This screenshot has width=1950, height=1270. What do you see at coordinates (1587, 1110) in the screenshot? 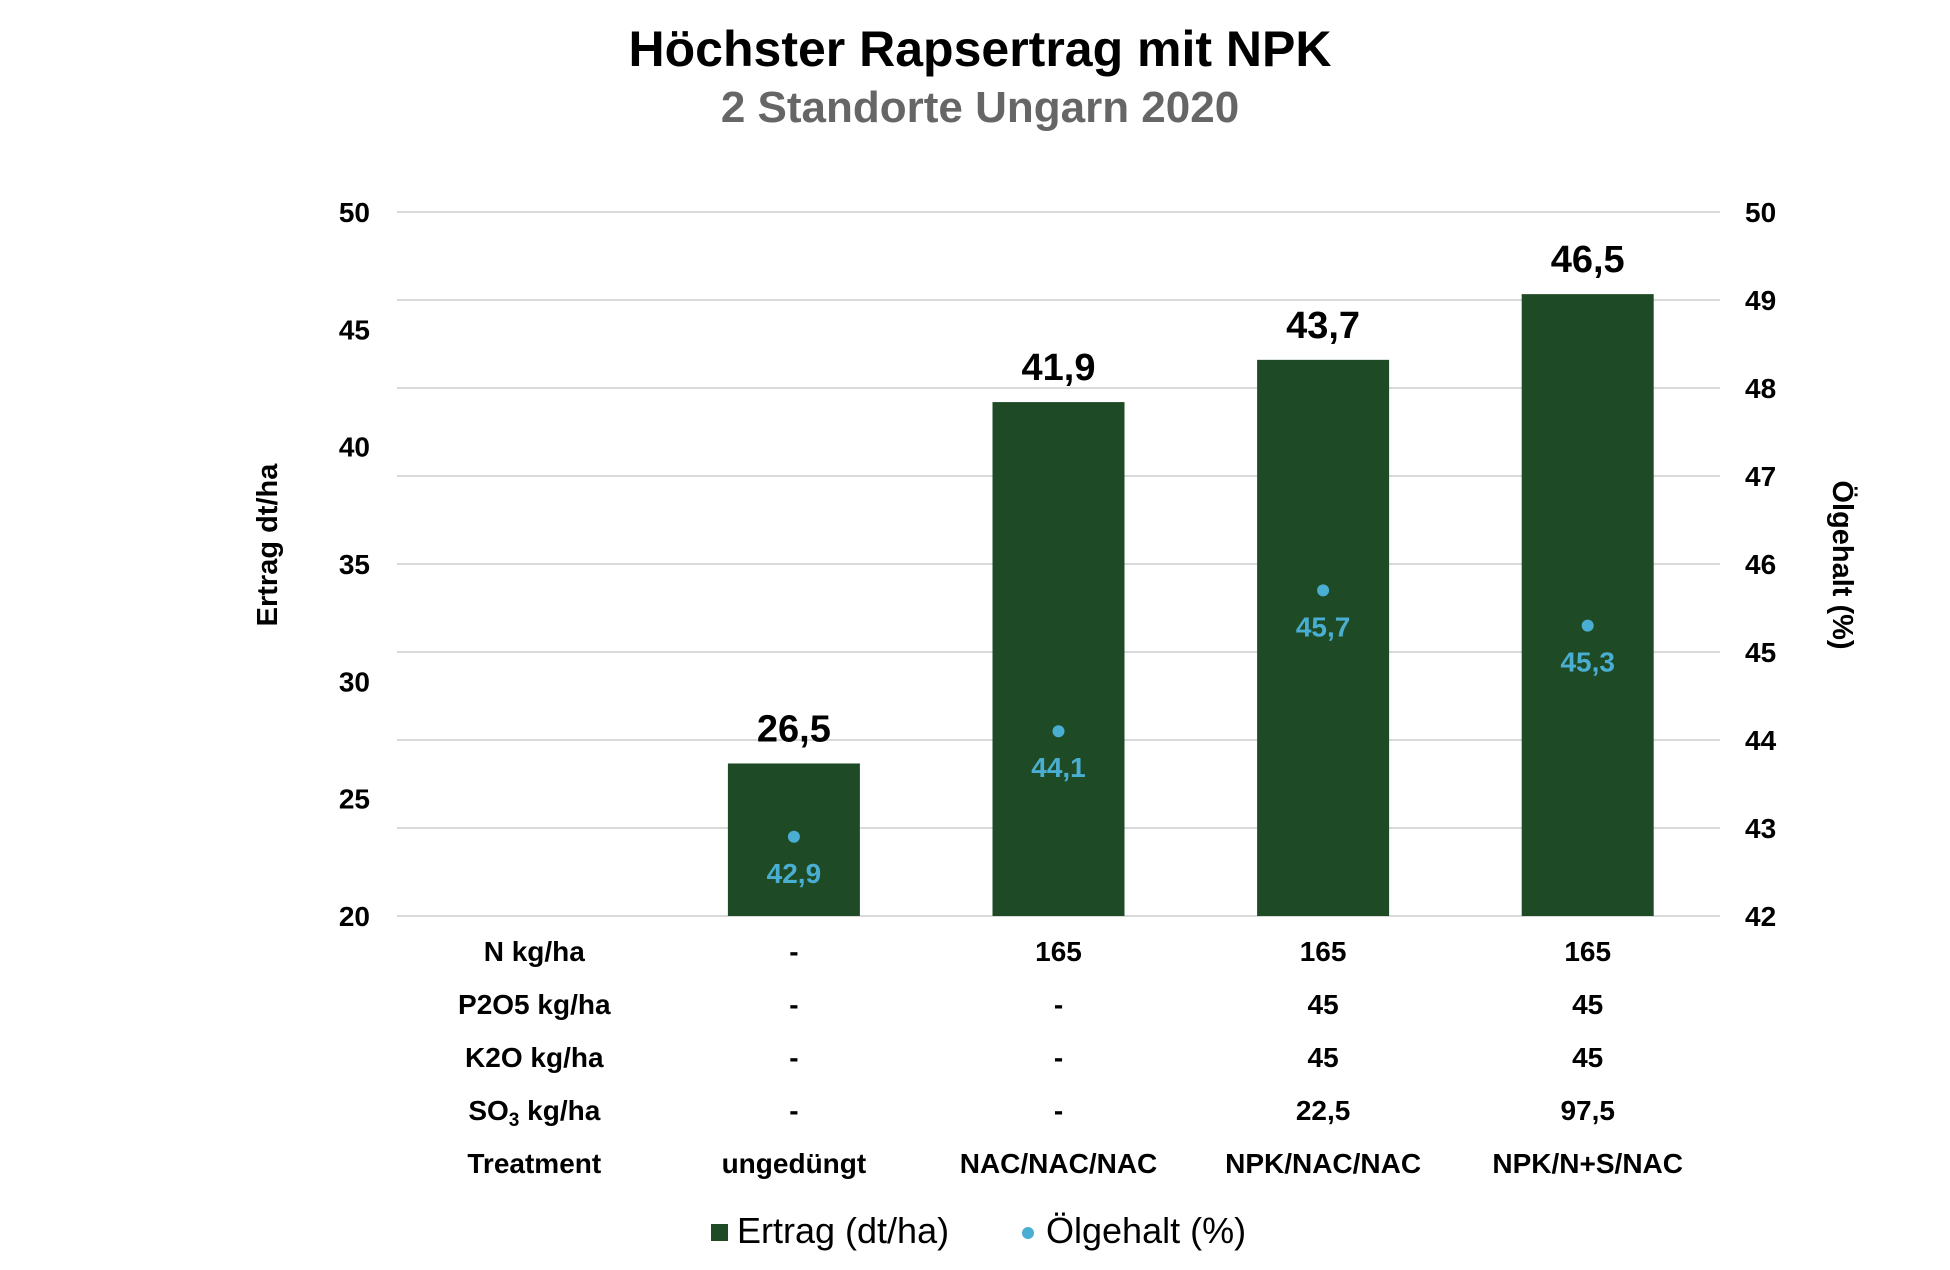
I see `table-cell: 97,5` at bounding box center [1587, 1110].